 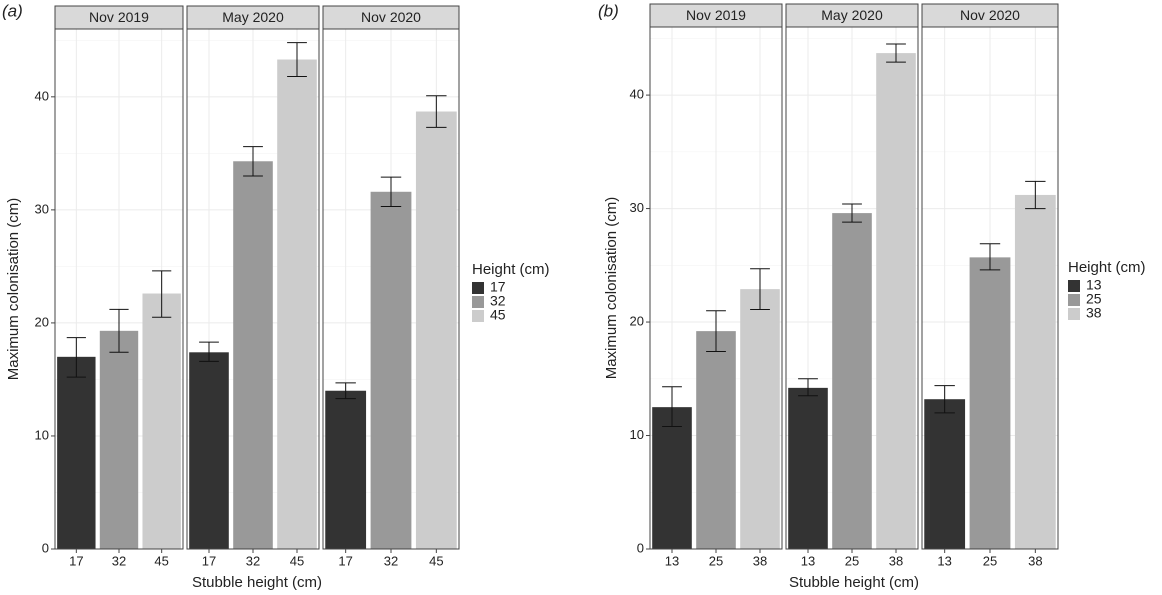 I want to click on facet-2: Nov 2020 13 25 38, so click(x=990, y=285).